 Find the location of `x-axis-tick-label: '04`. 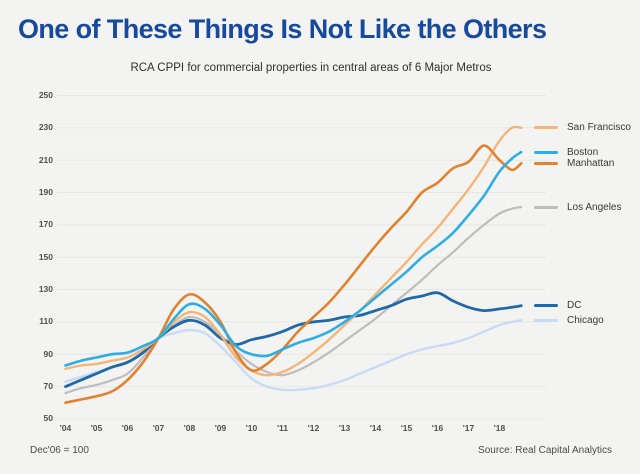

x-axis-tick-label: '04 is located at coordinates (65, 428).